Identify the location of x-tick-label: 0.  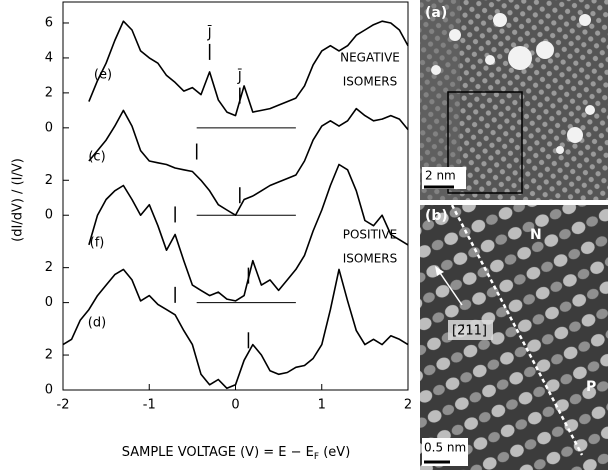
(235, 405).